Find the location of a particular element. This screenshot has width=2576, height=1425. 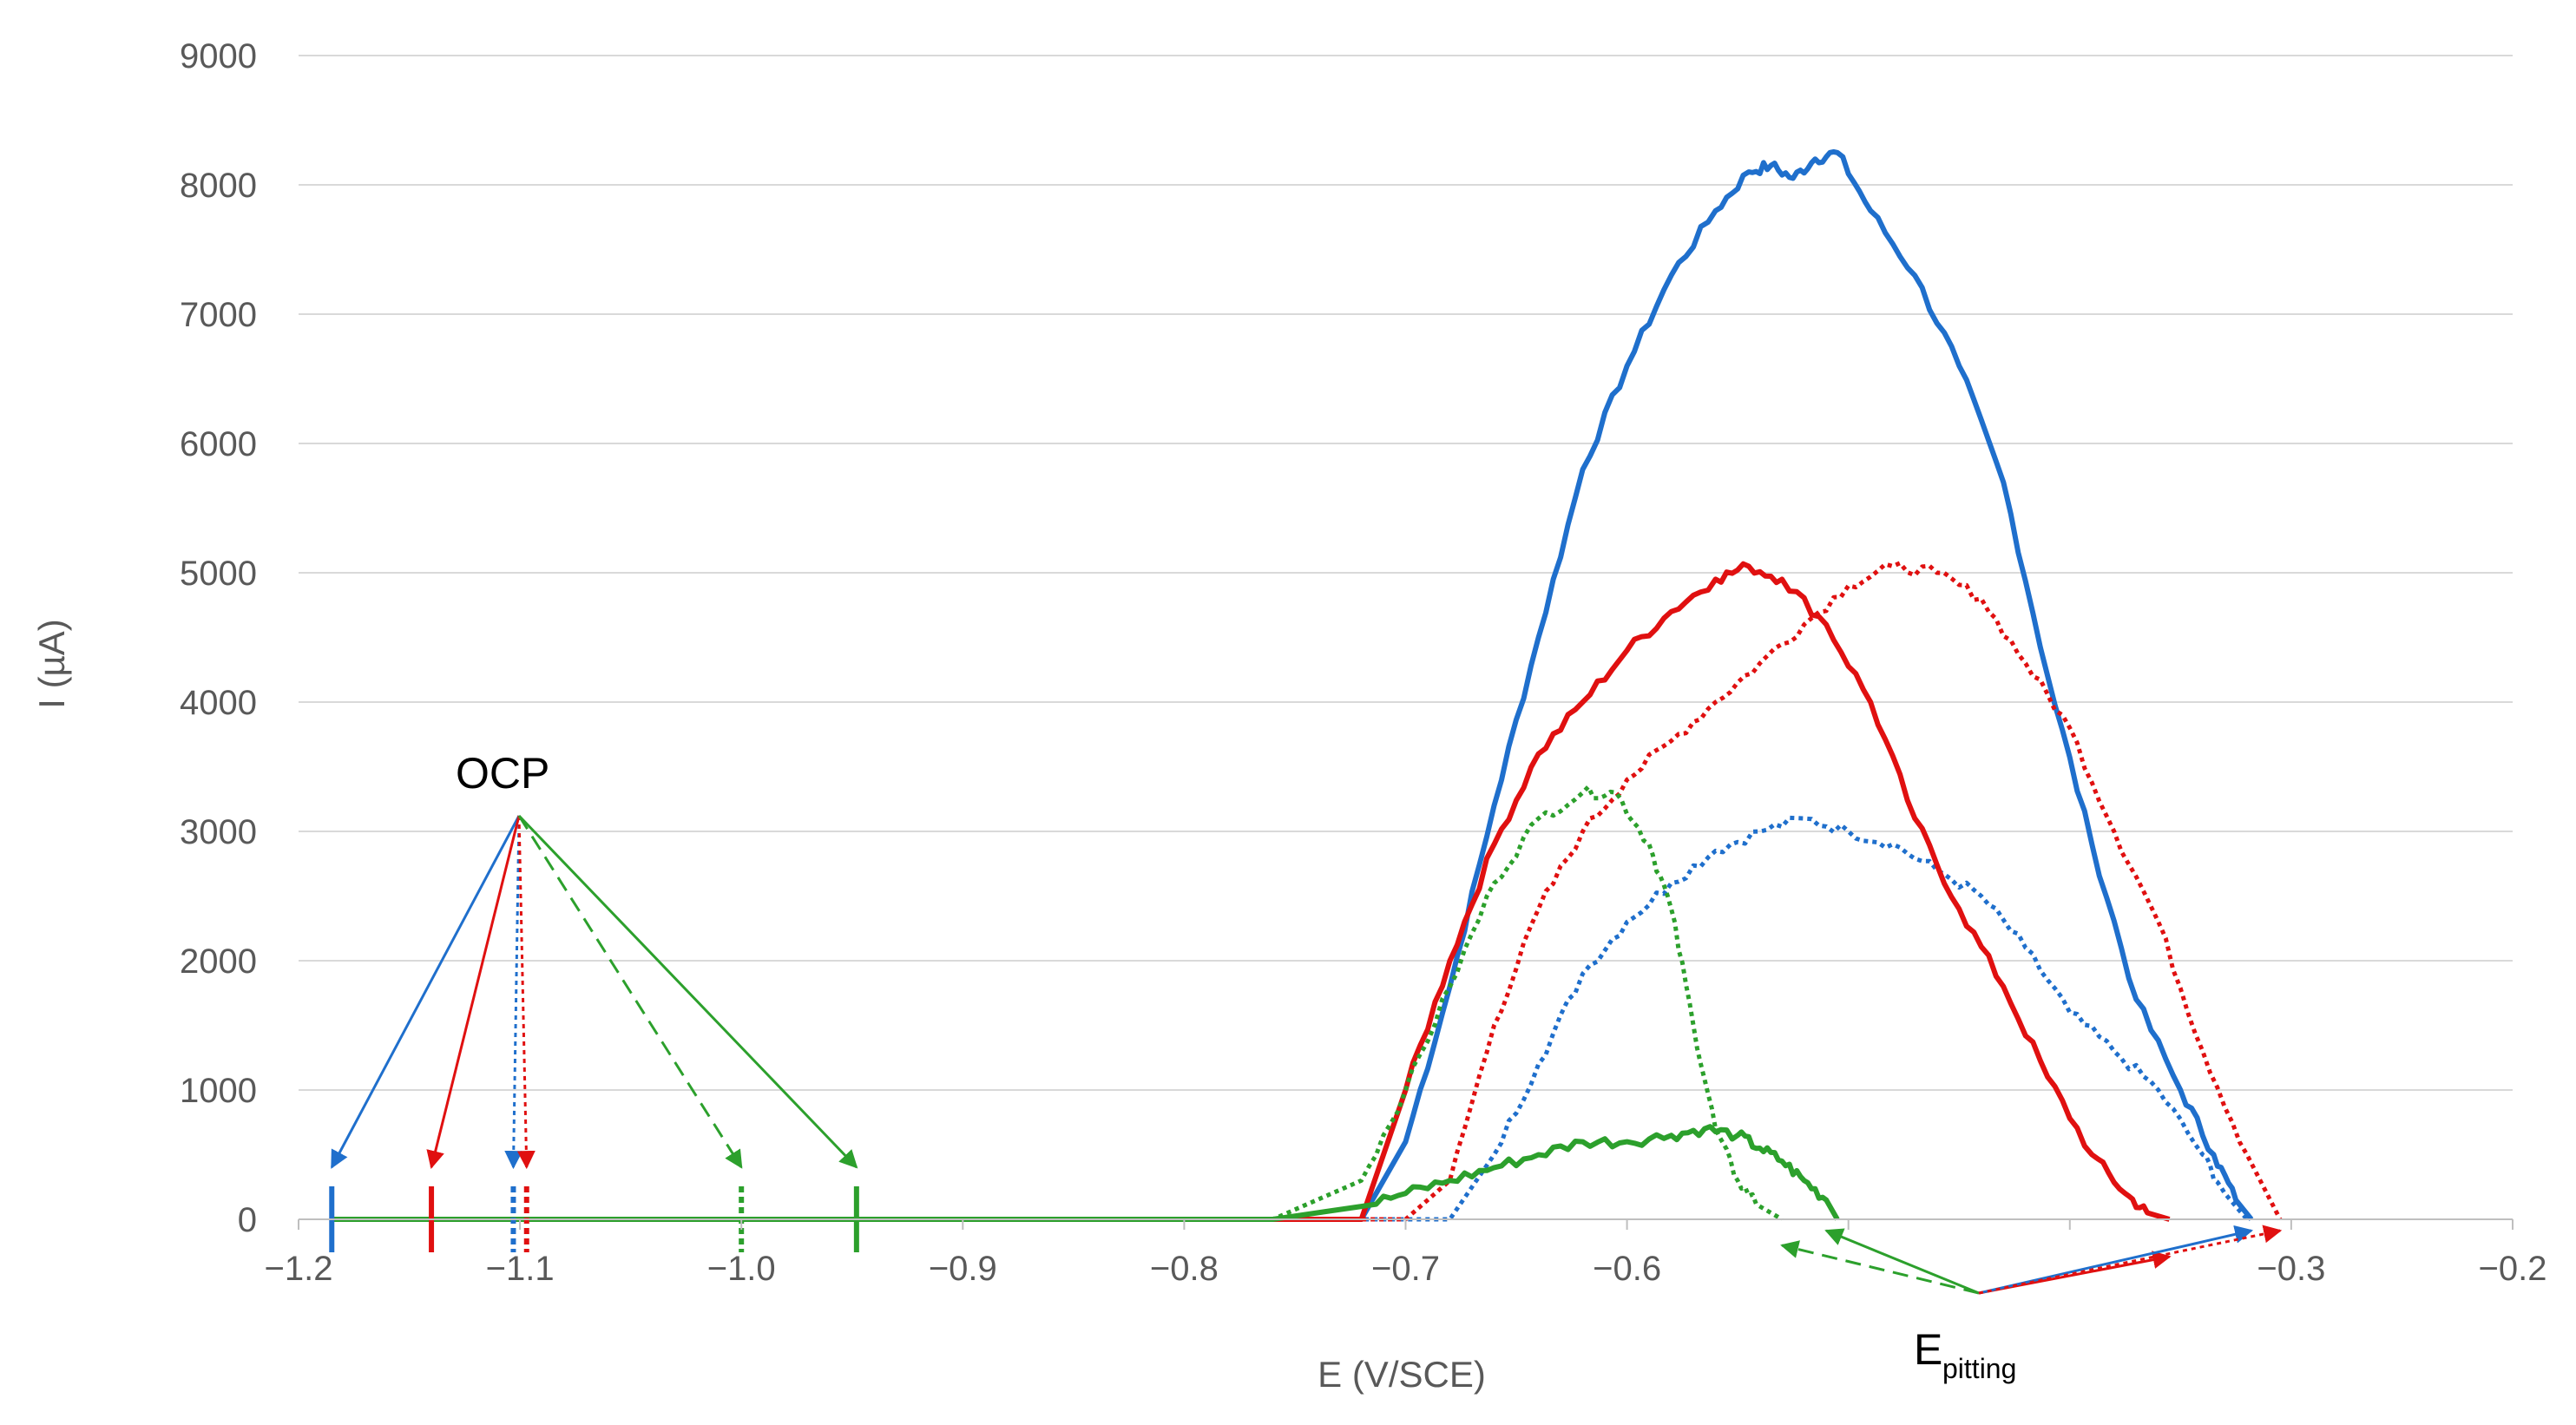

x-tick-label: −0.8 is located at coordinates (1184, 1269).